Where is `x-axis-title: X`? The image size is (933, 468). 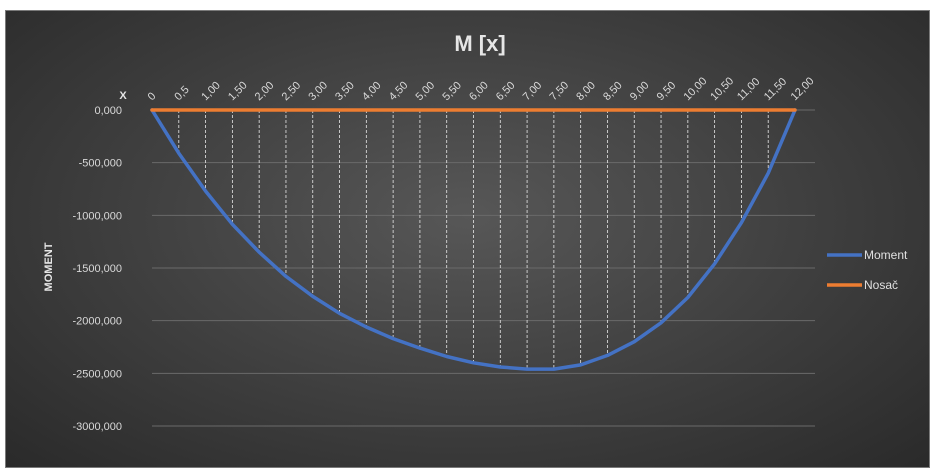 x-axis-title: X is located at coordinates (123, 96).